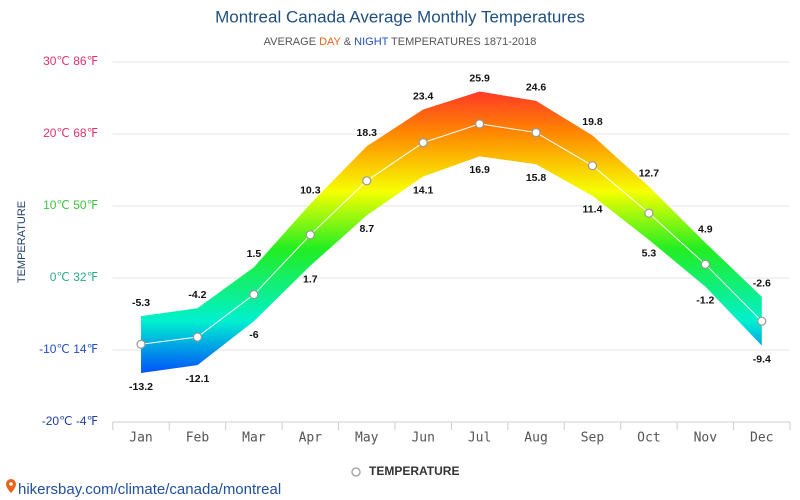  I want to click on x-tick-label: Jun, so click(422, 438).